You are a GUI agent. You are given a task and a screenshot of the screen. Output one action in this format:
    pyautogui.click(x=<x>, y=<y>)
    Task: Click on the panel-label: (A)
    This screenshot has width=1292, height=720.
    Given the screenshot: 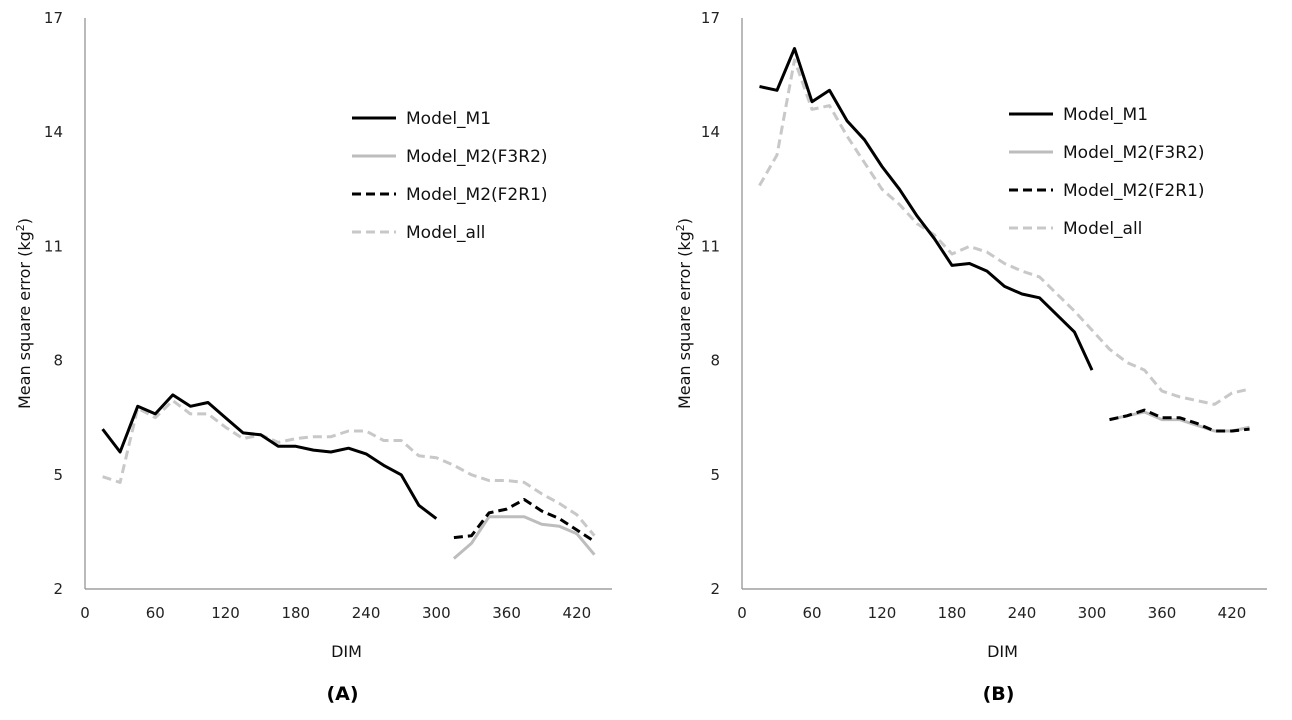 What is the action you would take?
    pyautogui.click(x=342, y=694)
    